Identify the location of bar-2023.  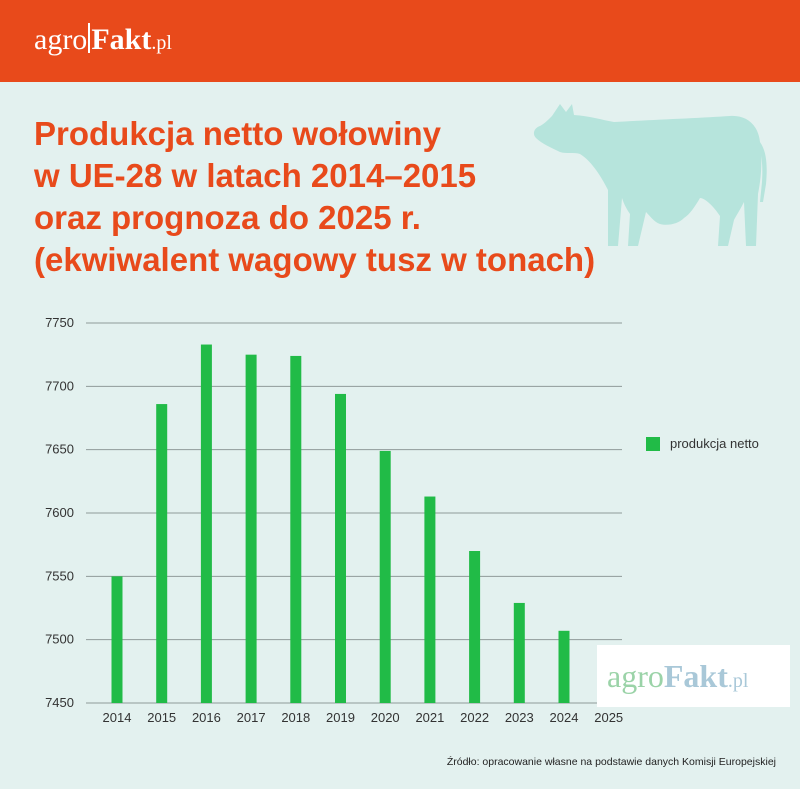
(519, 652).